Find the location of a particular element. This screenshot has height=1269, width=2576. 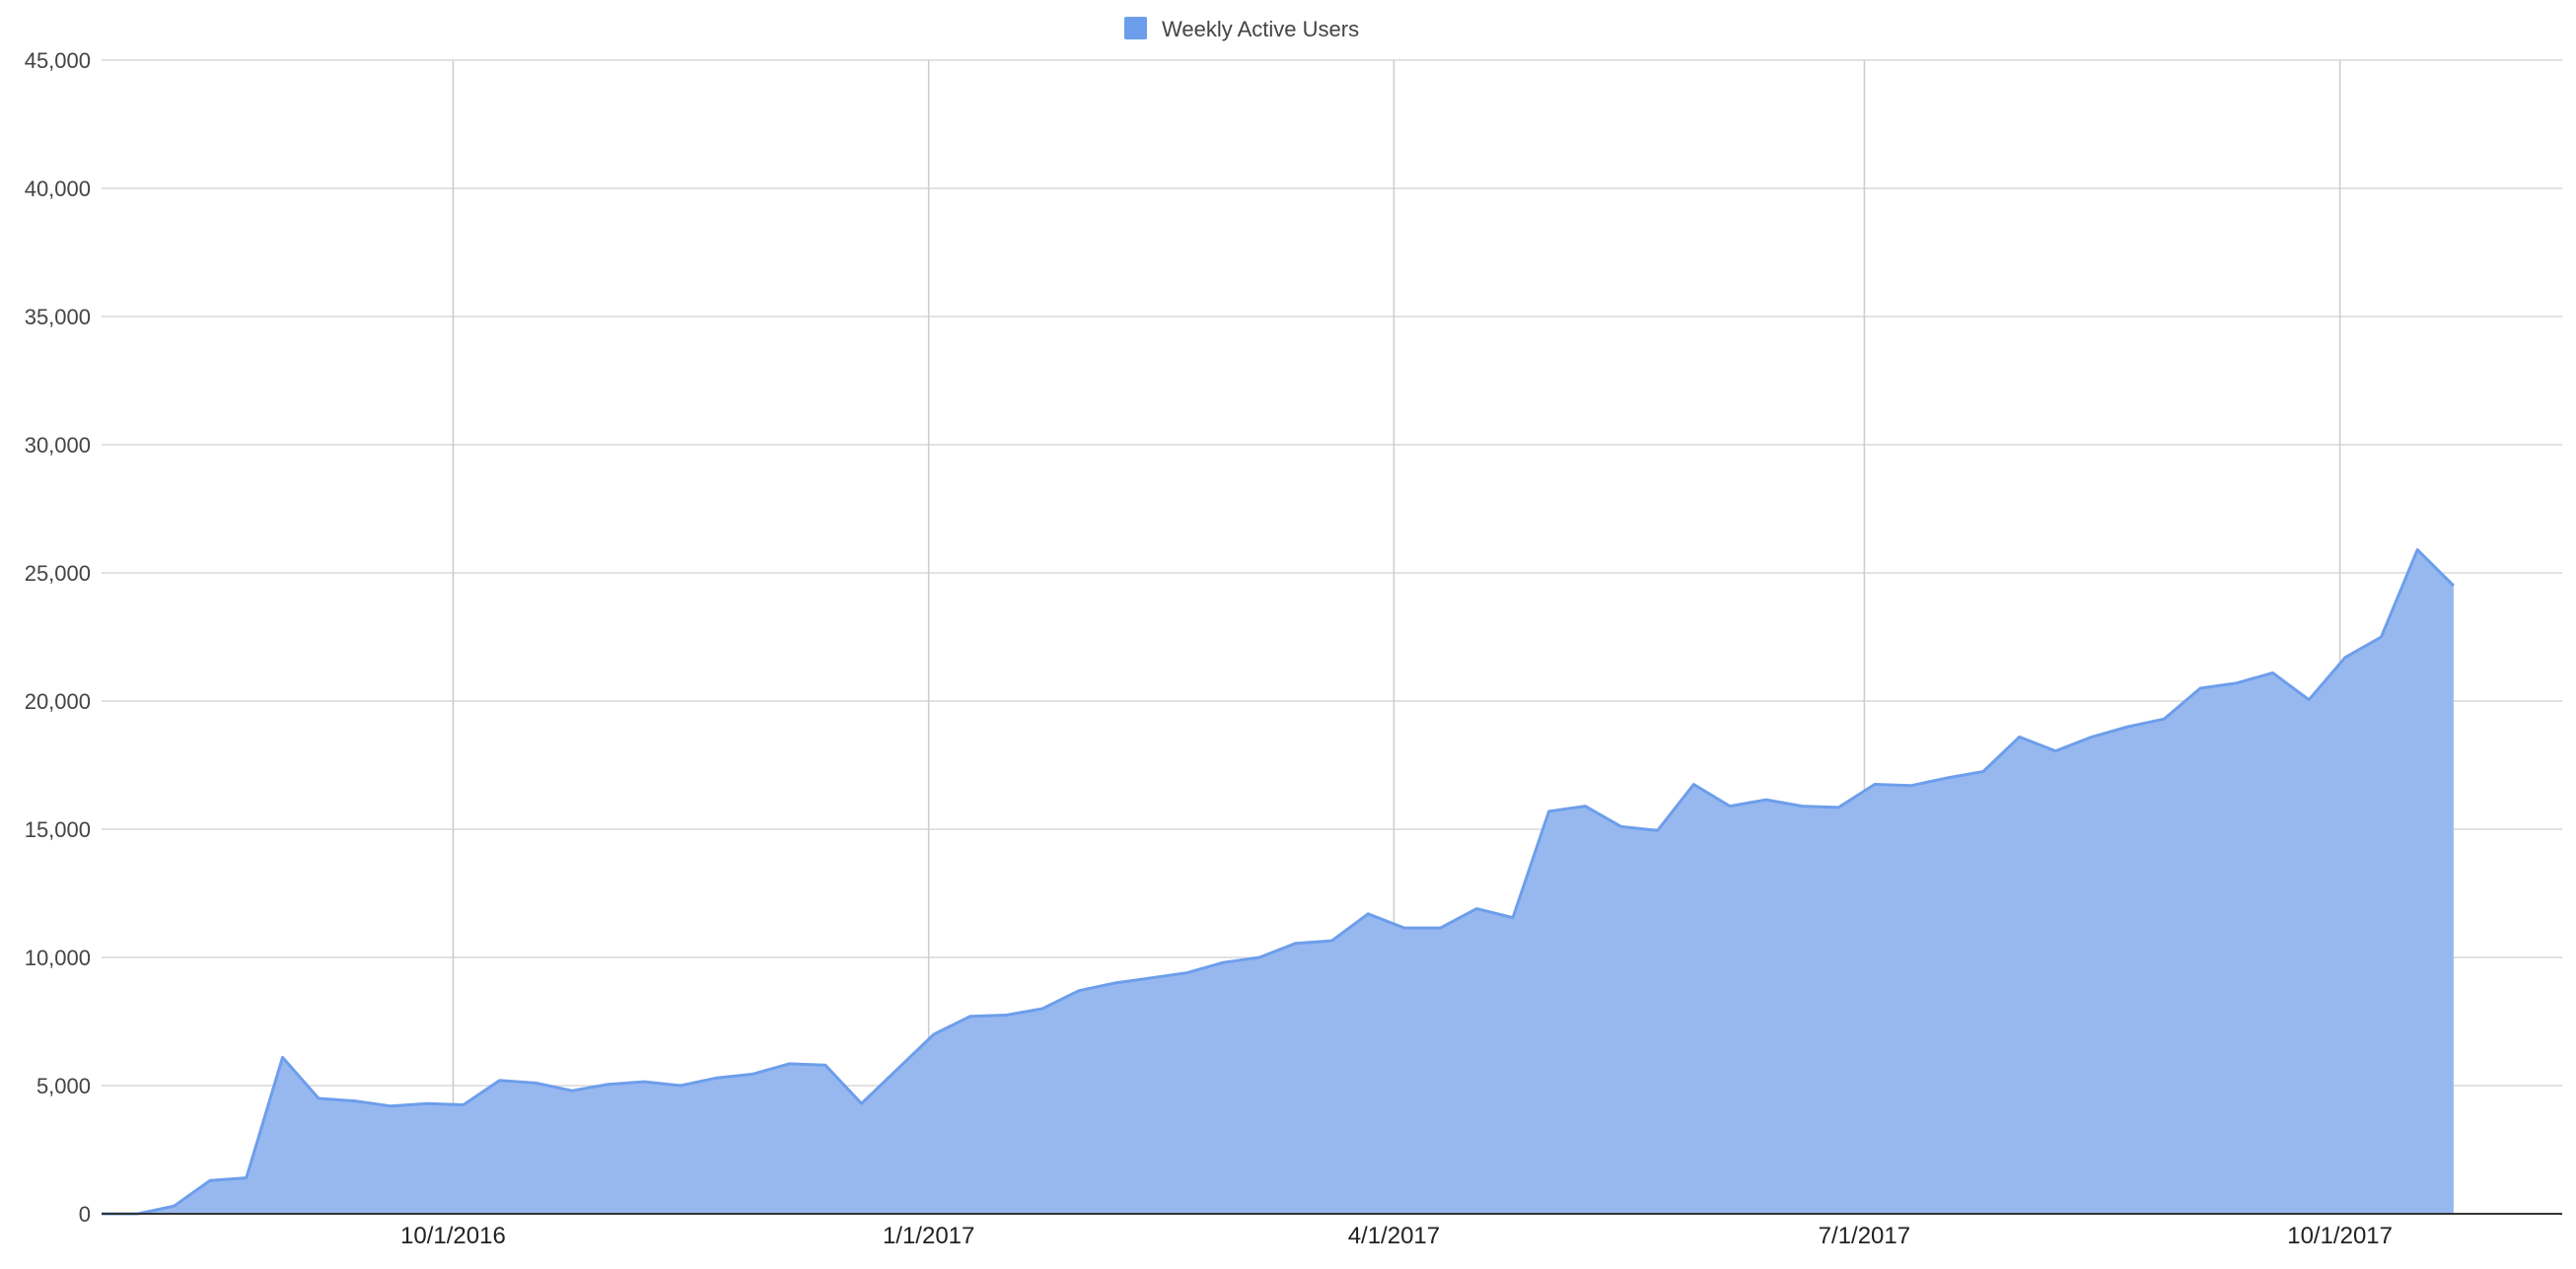

x-tick-label: 4/1/2017 is located at coordinates (1394, 1236).